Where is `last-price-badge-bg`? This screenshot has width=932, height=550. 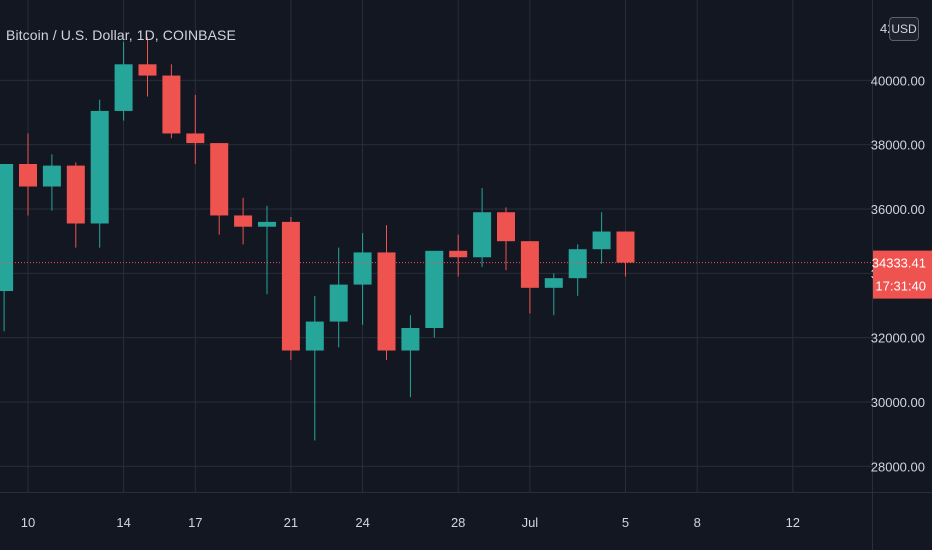 last-price-badge-bg is located at coordinates (902, 274).